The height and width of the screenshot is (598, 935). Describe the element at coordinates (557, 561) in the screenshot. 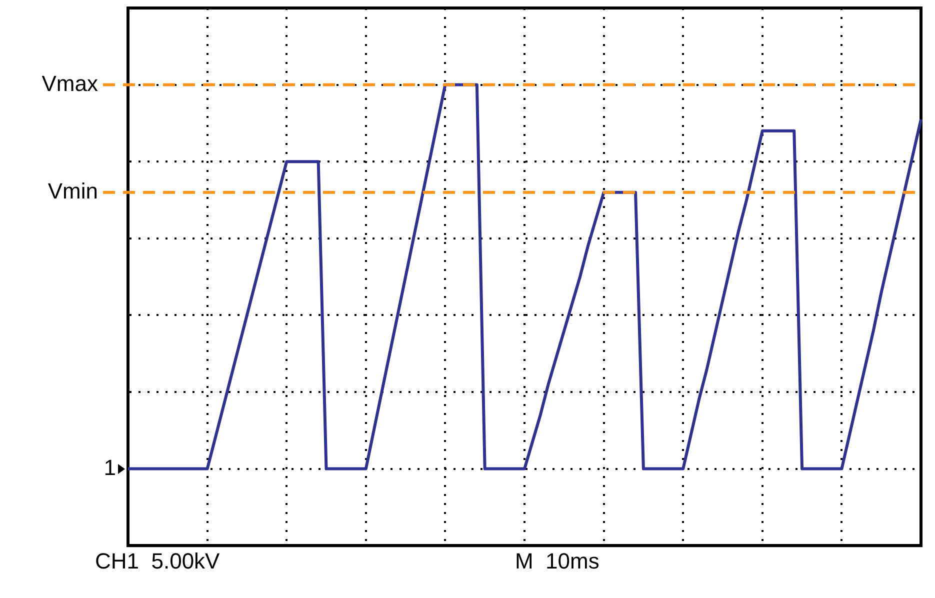

I see `text: M 10ms` at that location.